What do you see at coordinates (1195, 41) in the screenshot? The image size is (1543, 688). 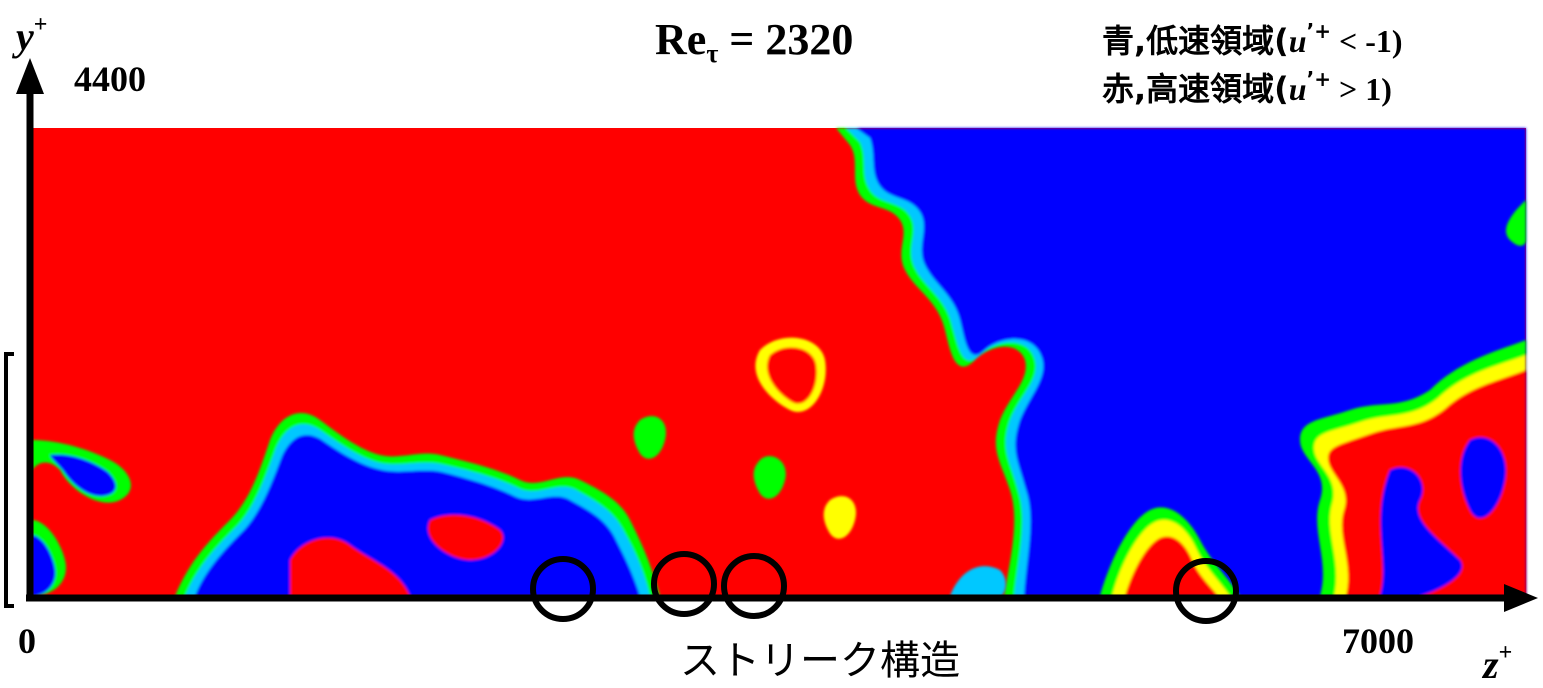 I see `legend-low-prefix: 青,低速領域(` at bounding box center [1195, 41].